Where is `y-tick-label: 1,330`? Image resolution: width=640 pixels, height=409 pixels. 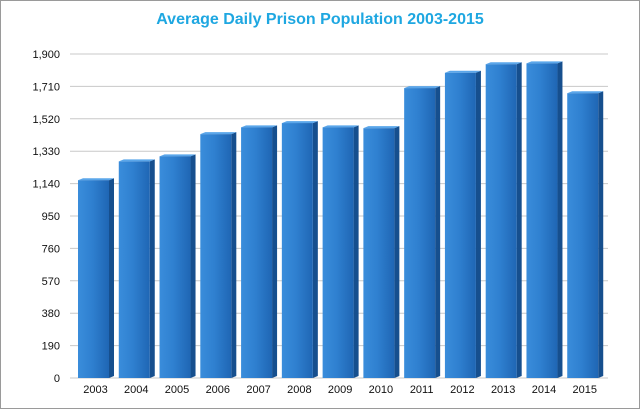 y-tick-label: 1,330 is located at coordinates (46, 152).